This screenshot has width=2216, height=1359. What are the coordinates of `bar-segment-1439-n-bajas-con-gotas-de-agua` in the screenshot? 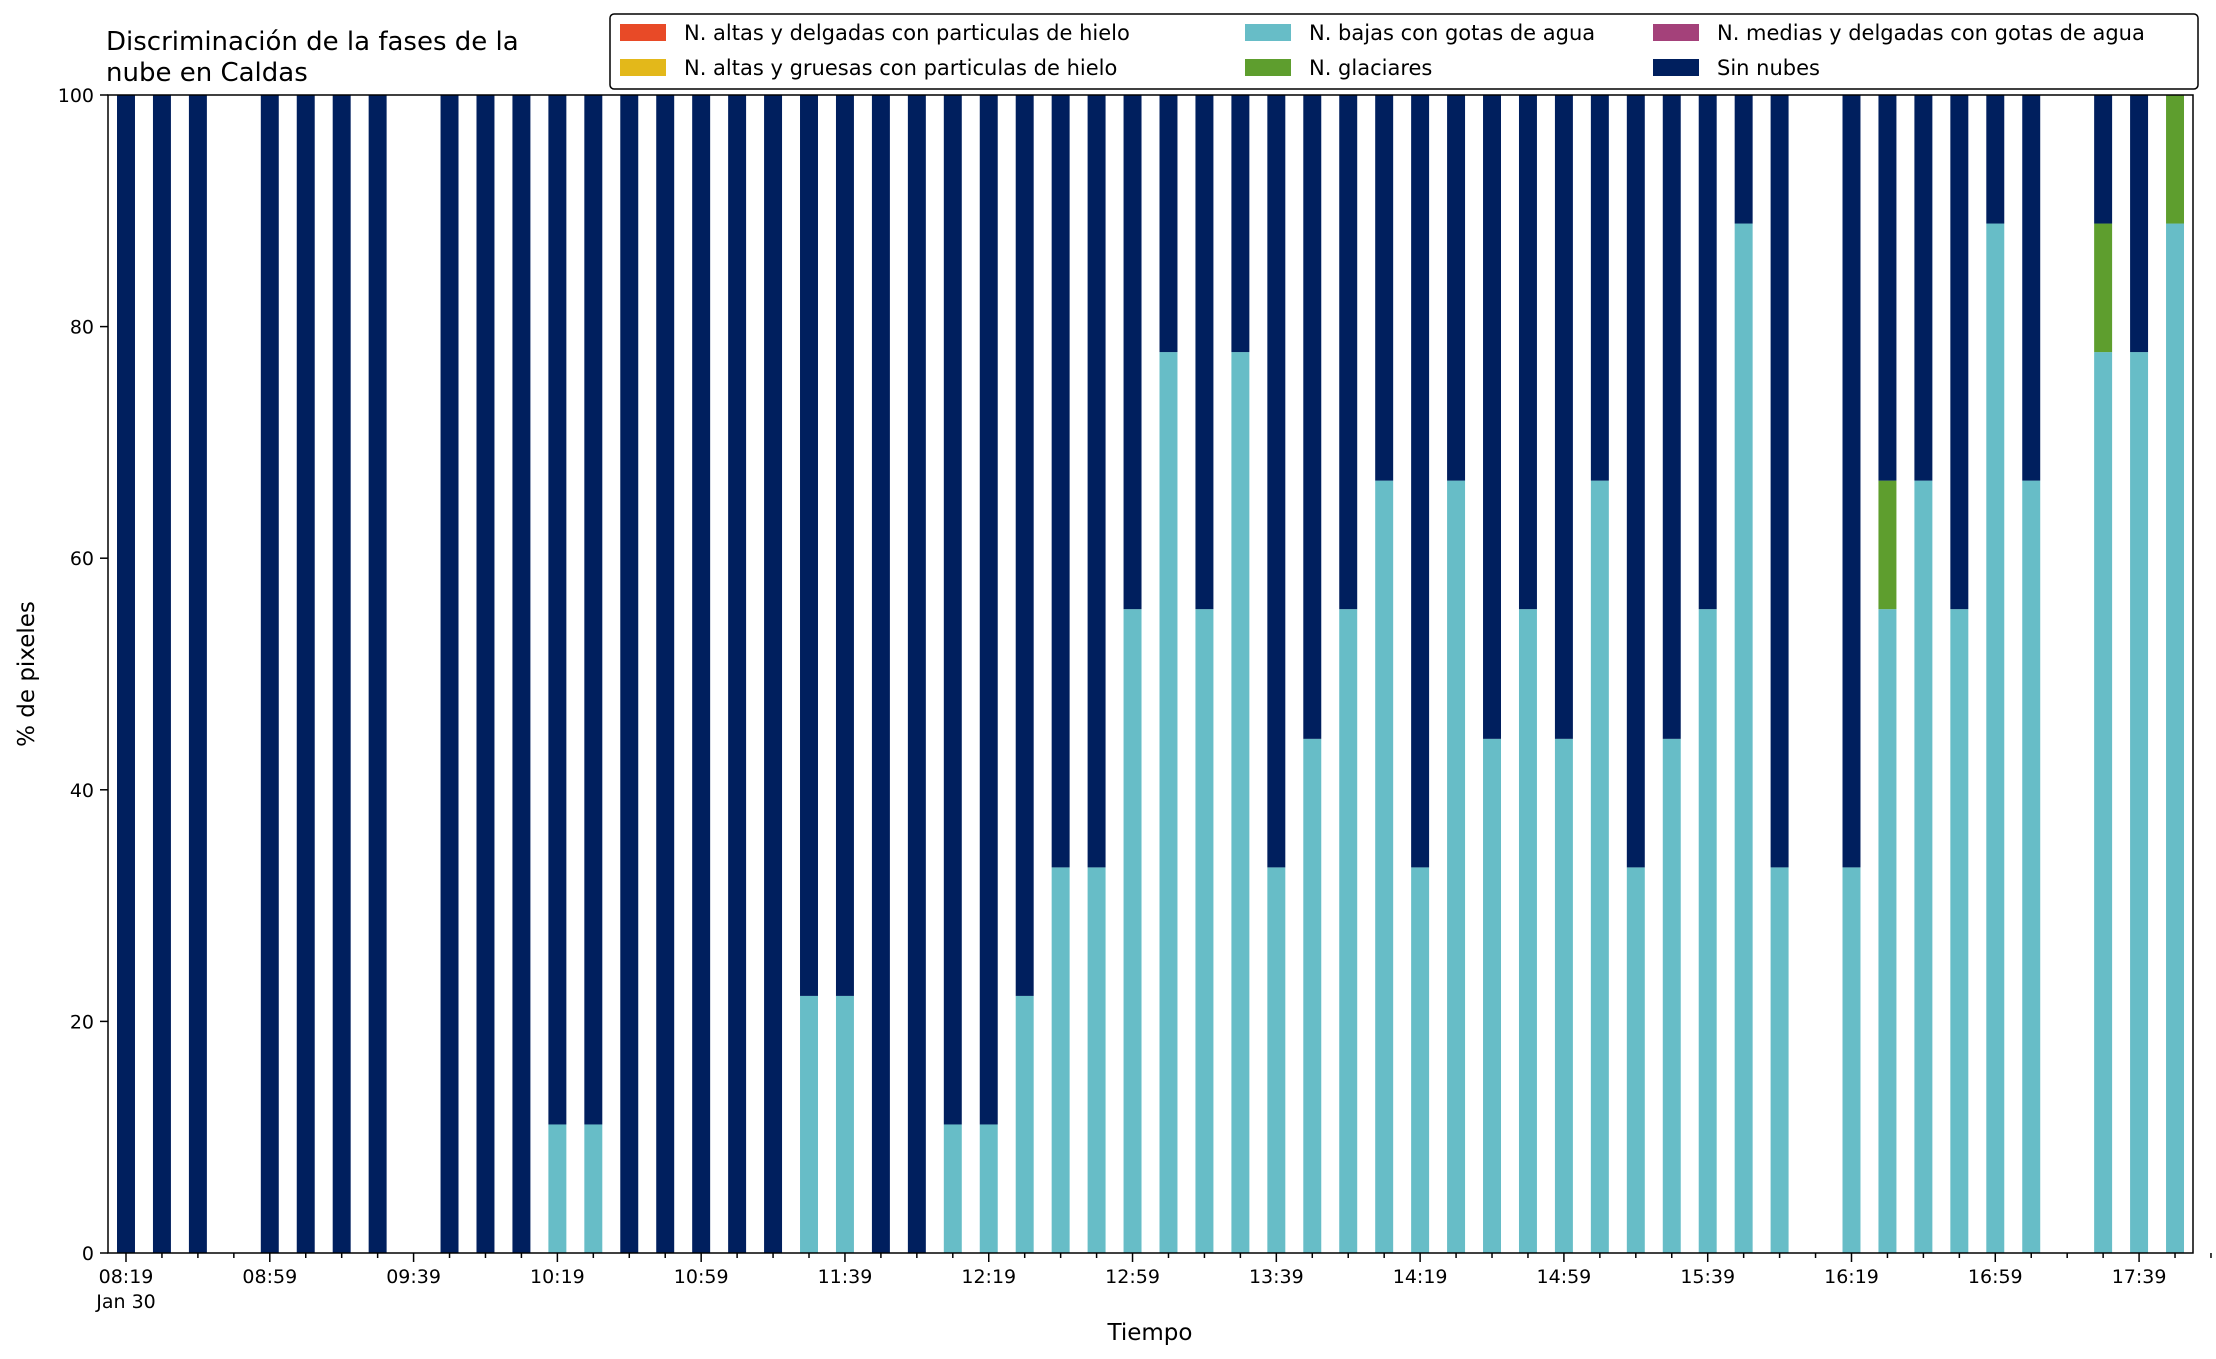 It's located at (1492, 995).